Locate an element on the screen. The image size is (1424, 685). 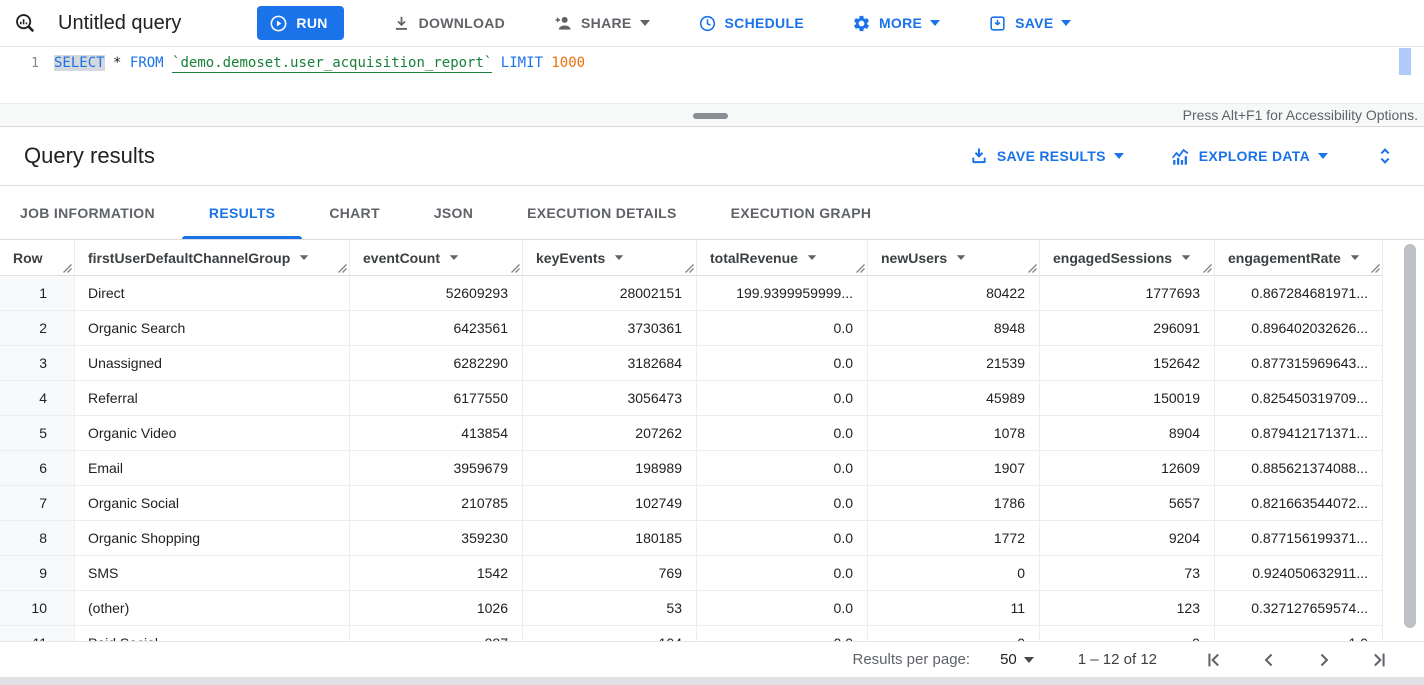
unfold-icon is located at coordinates (1385, 156).